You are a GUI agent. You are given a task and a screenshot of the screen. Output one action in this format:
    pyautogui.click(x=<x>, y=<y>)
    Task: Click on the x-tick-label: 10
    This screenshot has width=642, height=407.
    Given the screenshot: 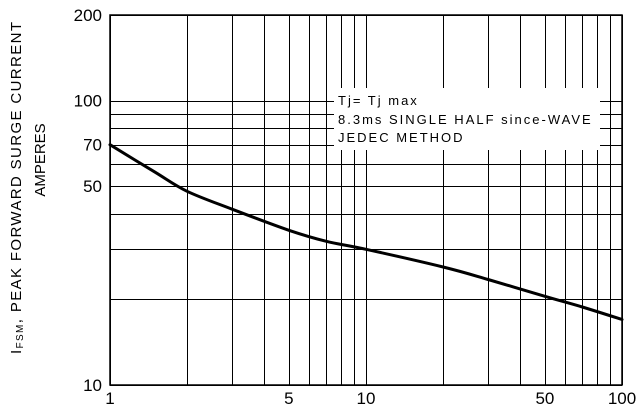 What is the action you would take?
    pyautogui.click(x=366, y=398)
    